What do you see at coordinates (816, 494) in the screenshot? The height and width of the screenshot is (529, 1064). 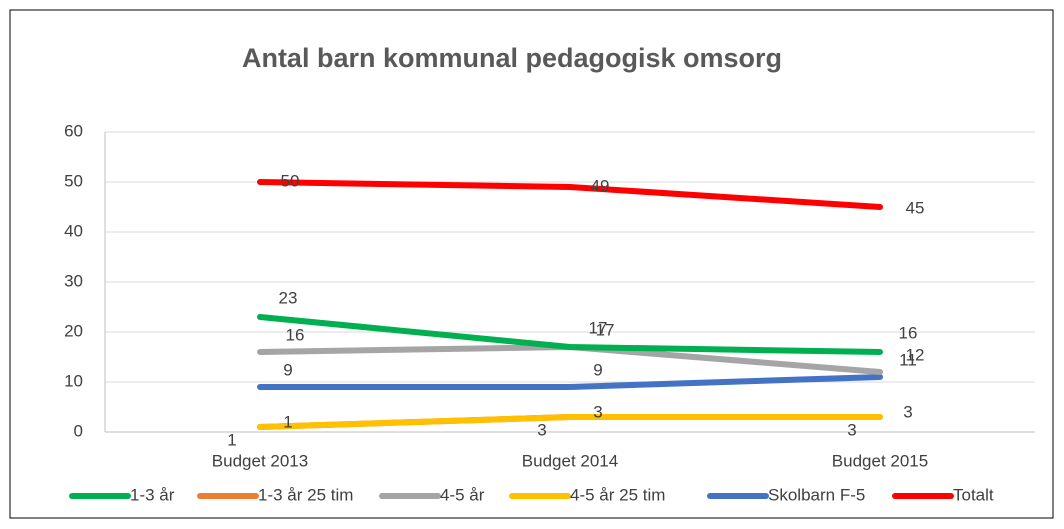 I see `legend-label: Skolbarn F-5` at bounding box center [816, 494].